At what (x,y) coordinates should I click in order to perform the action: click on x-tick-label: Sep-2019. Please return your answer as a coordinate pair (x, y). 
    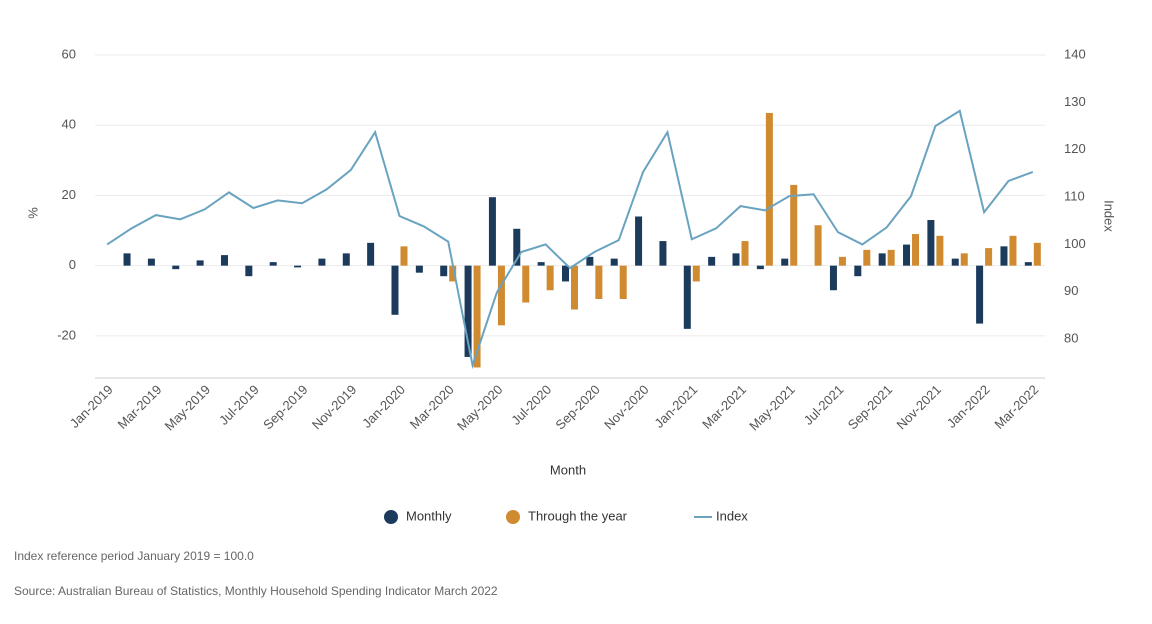
    Looking at the image, I should click on (285, 407).